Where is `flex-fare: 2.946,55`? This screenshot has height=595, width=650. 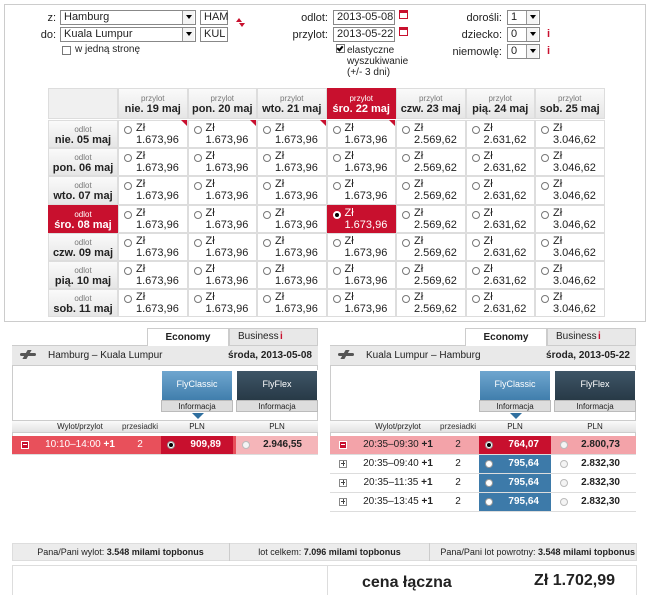 flex-fare: 2.946,55 is located at coordinates (277, 445).